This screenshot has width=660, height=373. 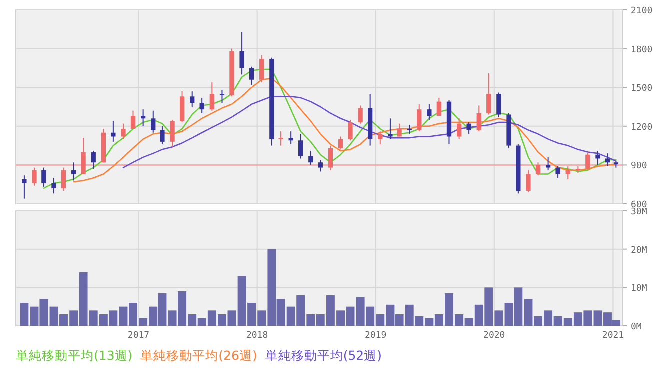 I want to click on x-tick-label: 2017, so click(x=139, y=336).